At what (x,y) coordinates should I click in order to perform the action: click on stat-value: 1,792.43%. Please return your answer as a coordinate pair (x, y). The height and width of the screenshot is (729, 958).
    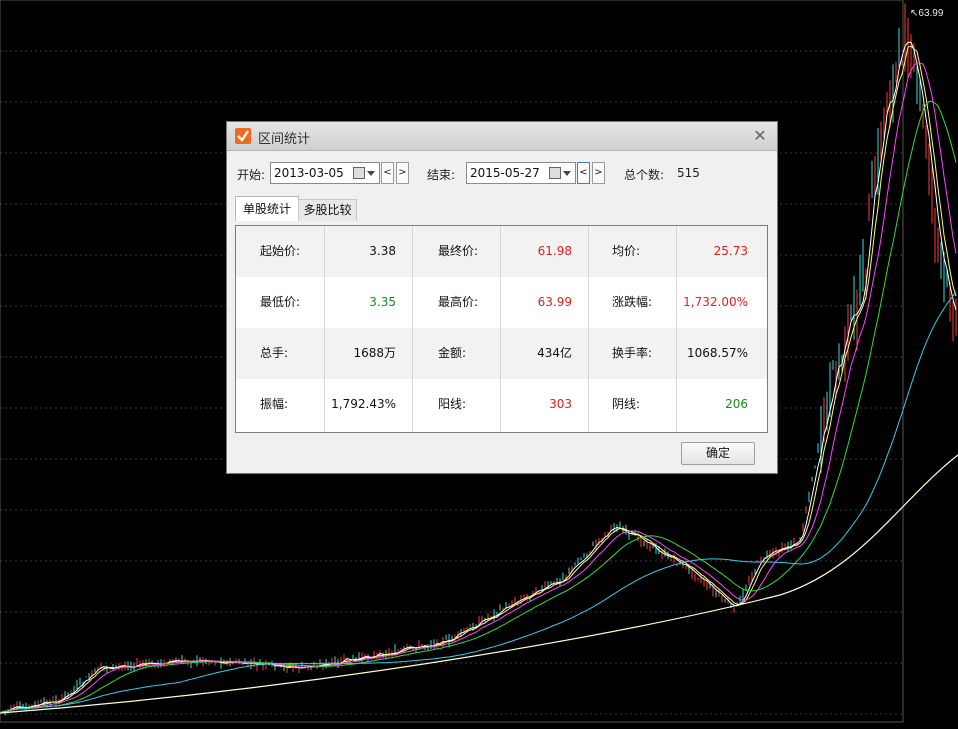
    Looking at the image, I should click on (363, 404).